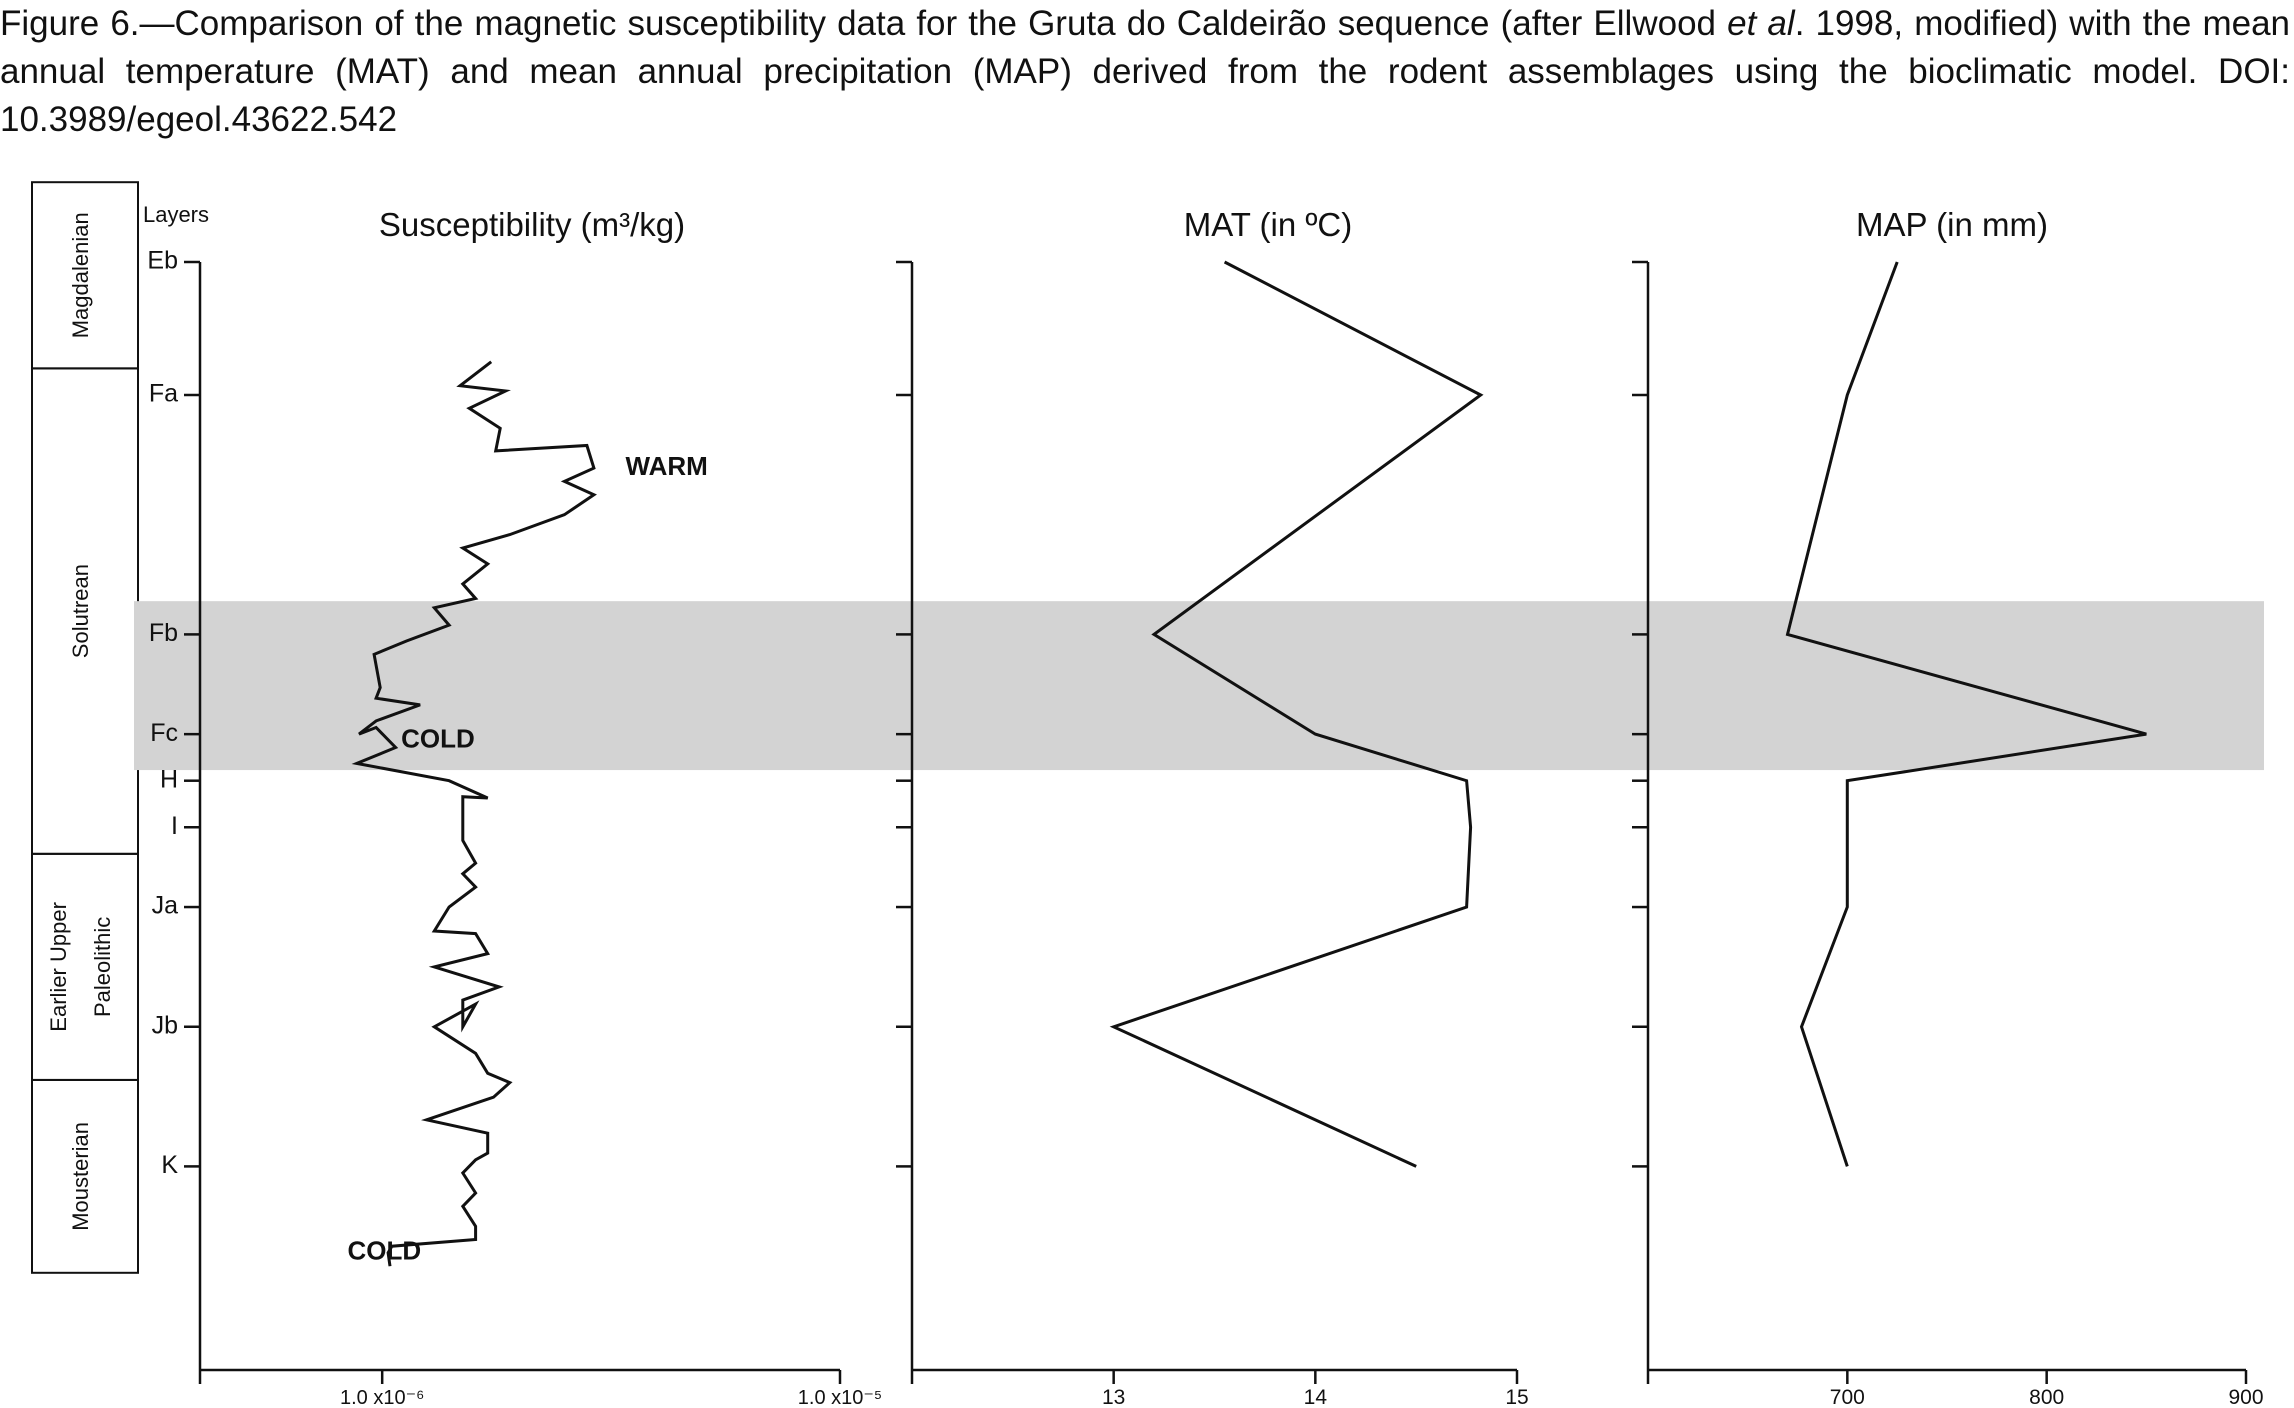  I want to click on period-label: Solutrean, so click(80, 611).